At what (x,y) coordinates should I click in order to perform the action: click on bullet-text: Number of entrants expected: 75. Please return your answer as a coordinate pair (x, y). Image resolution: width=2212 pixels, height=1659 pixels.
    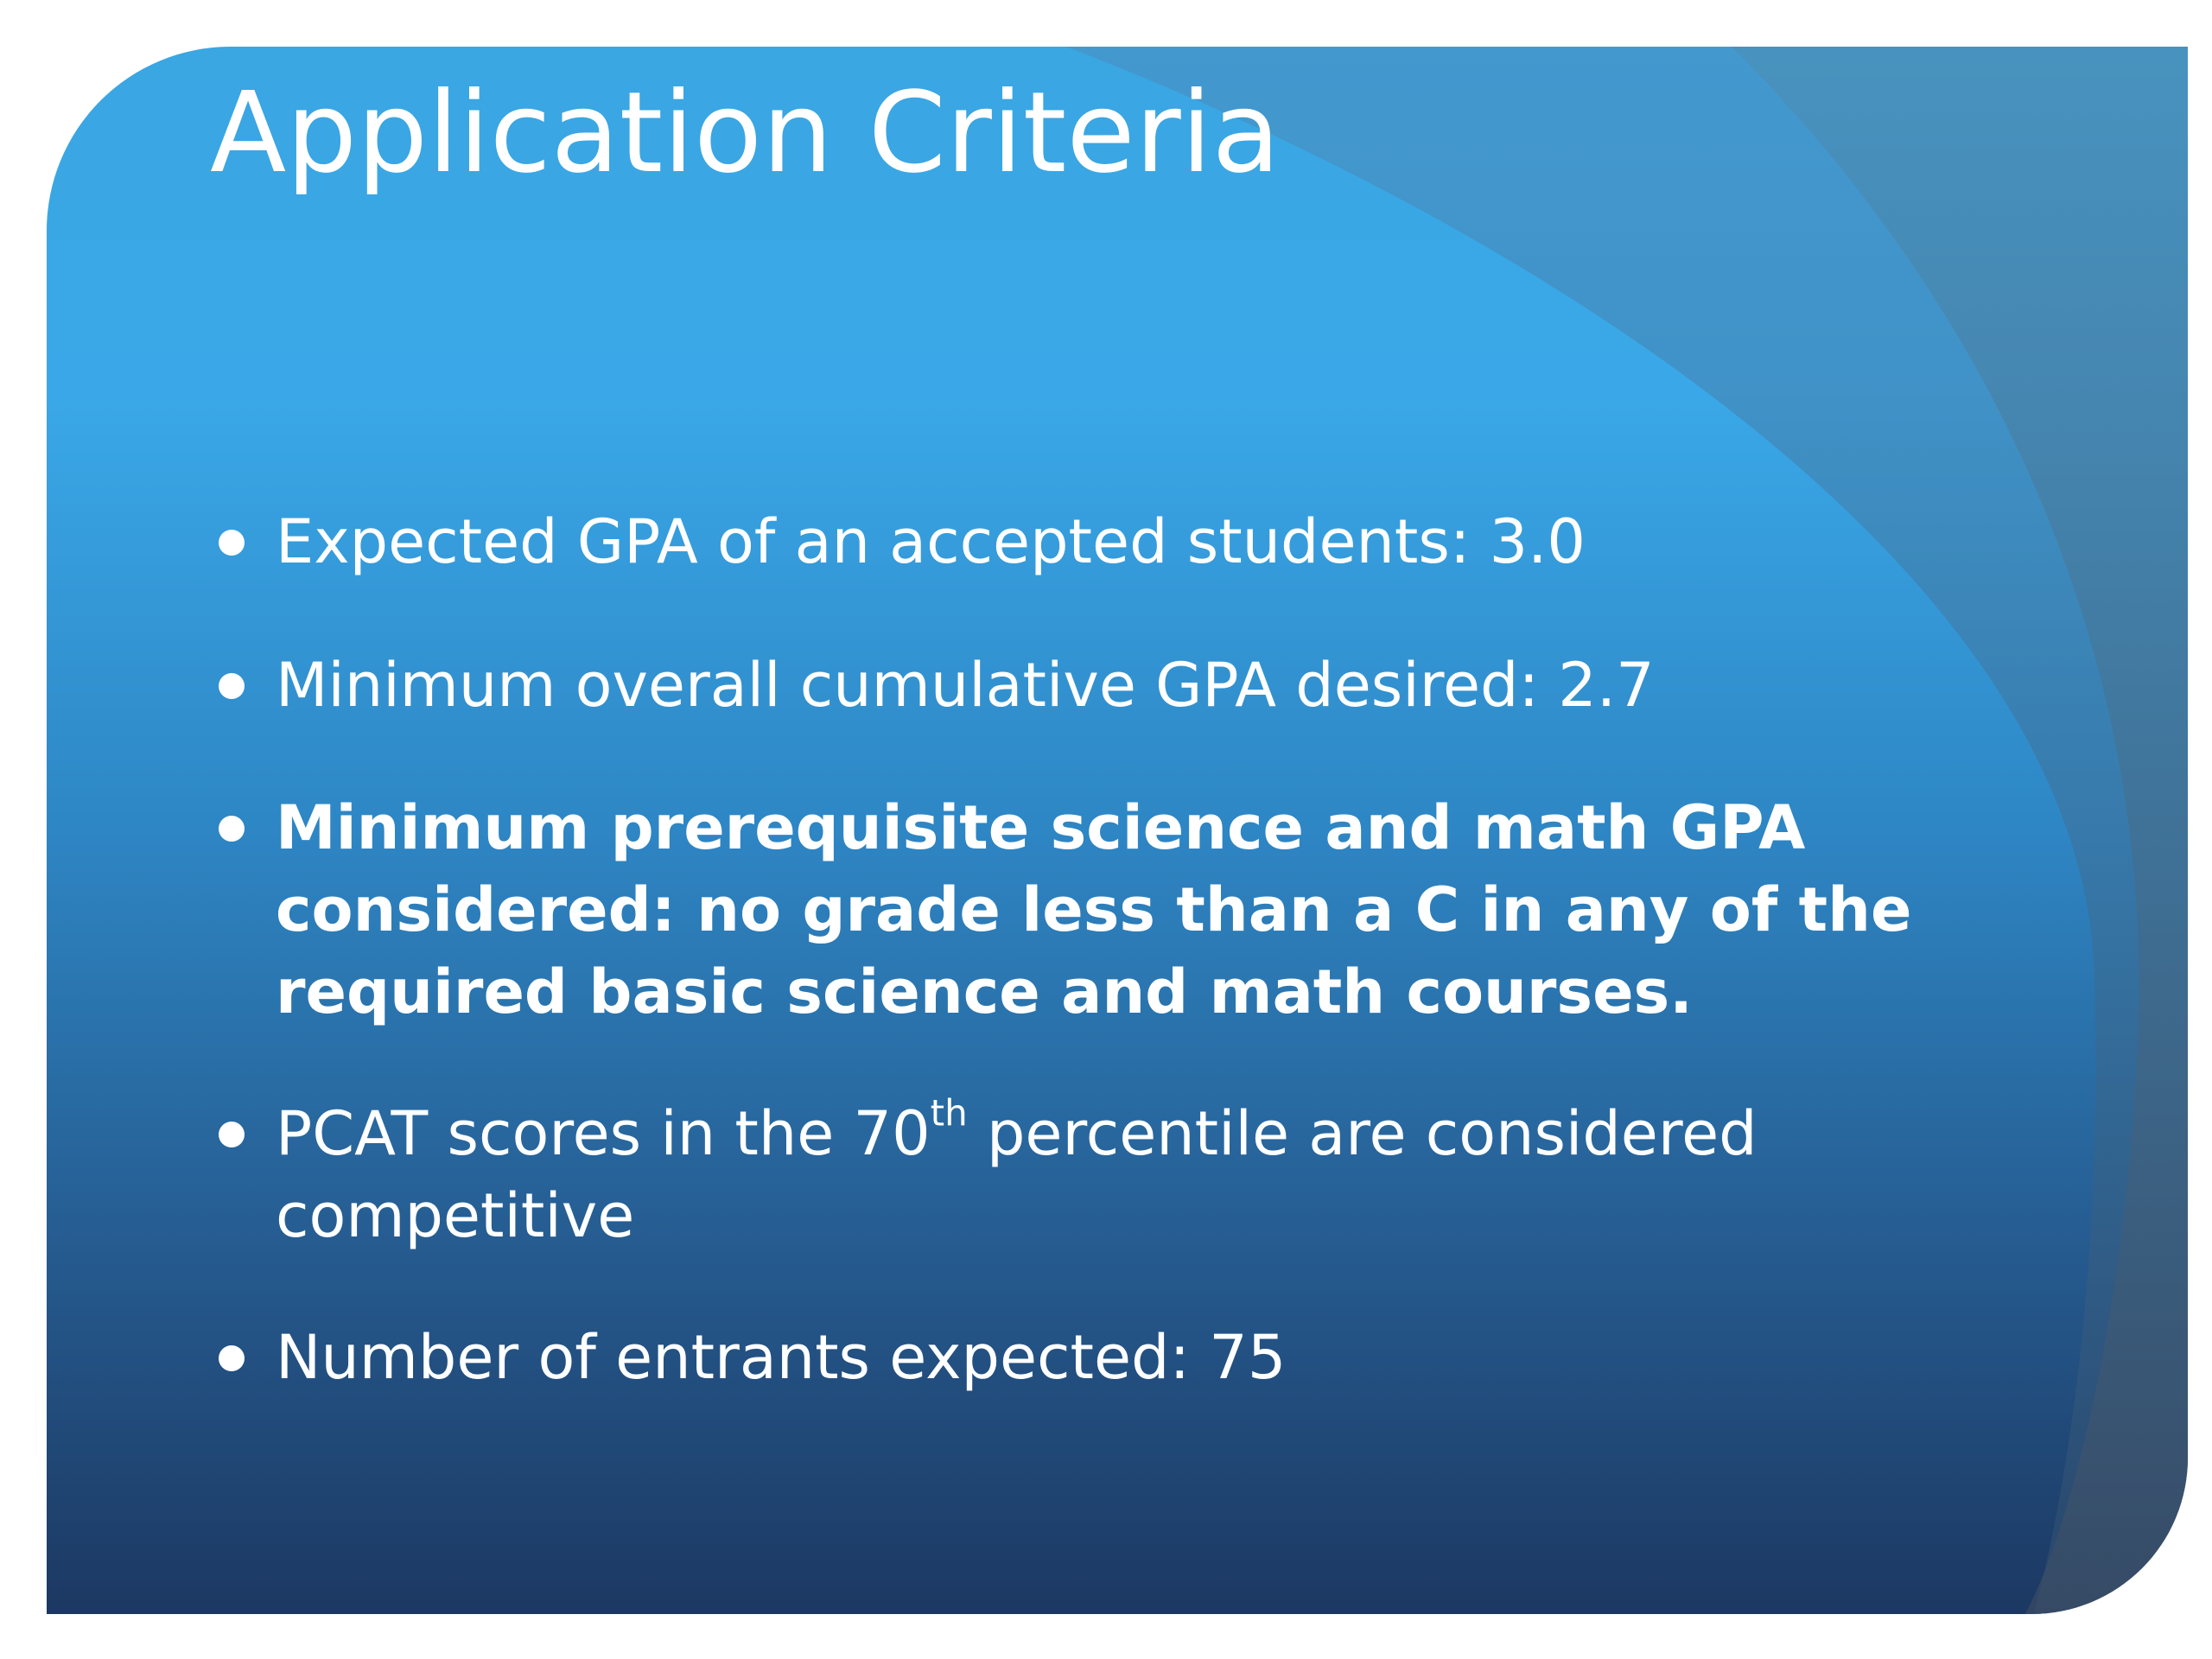
    Looking at the image, I should click on (781, 1357).